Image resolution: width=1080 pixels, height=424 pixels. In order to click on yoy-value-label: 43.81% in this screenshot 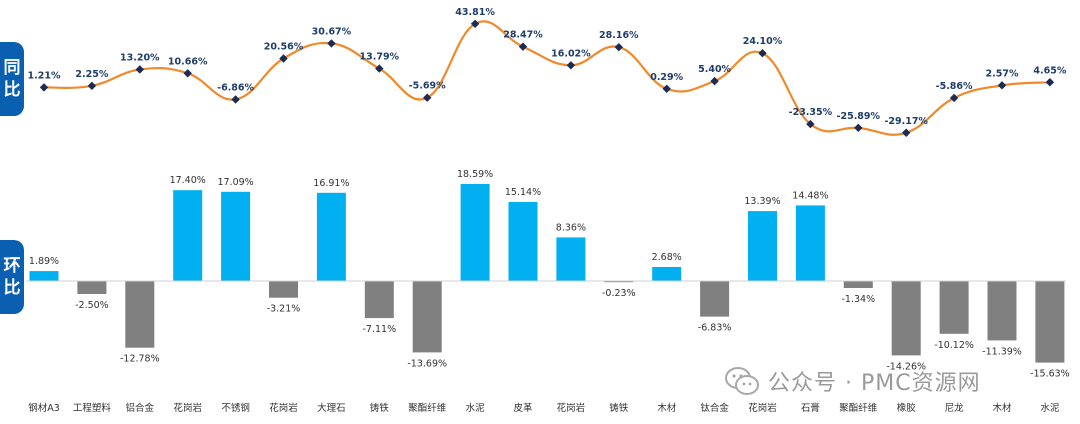, I will do `click(475, 12)`.